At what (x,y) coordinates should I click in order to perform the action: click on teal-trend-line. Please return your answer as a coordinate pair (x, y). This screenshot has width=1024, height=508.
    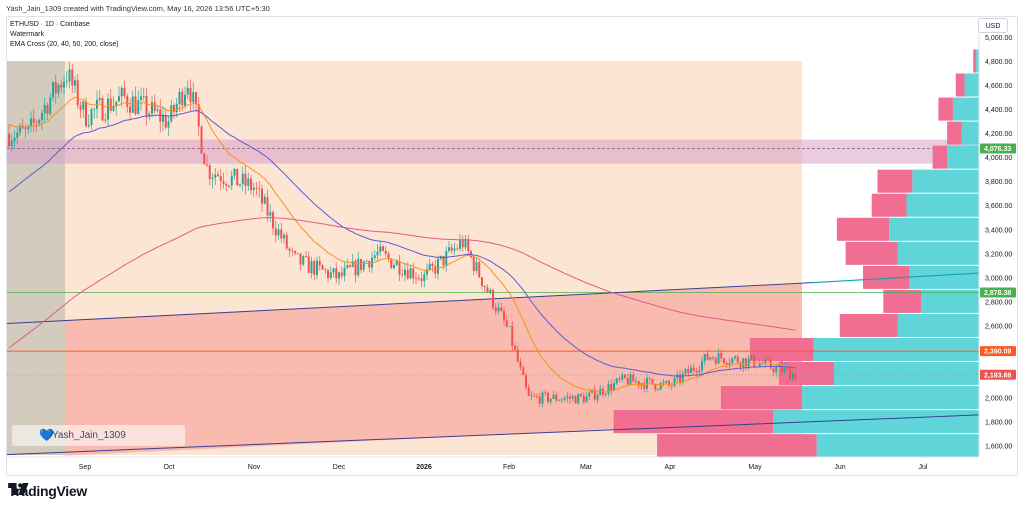
    Looking at the image, I should click on (895, 278).